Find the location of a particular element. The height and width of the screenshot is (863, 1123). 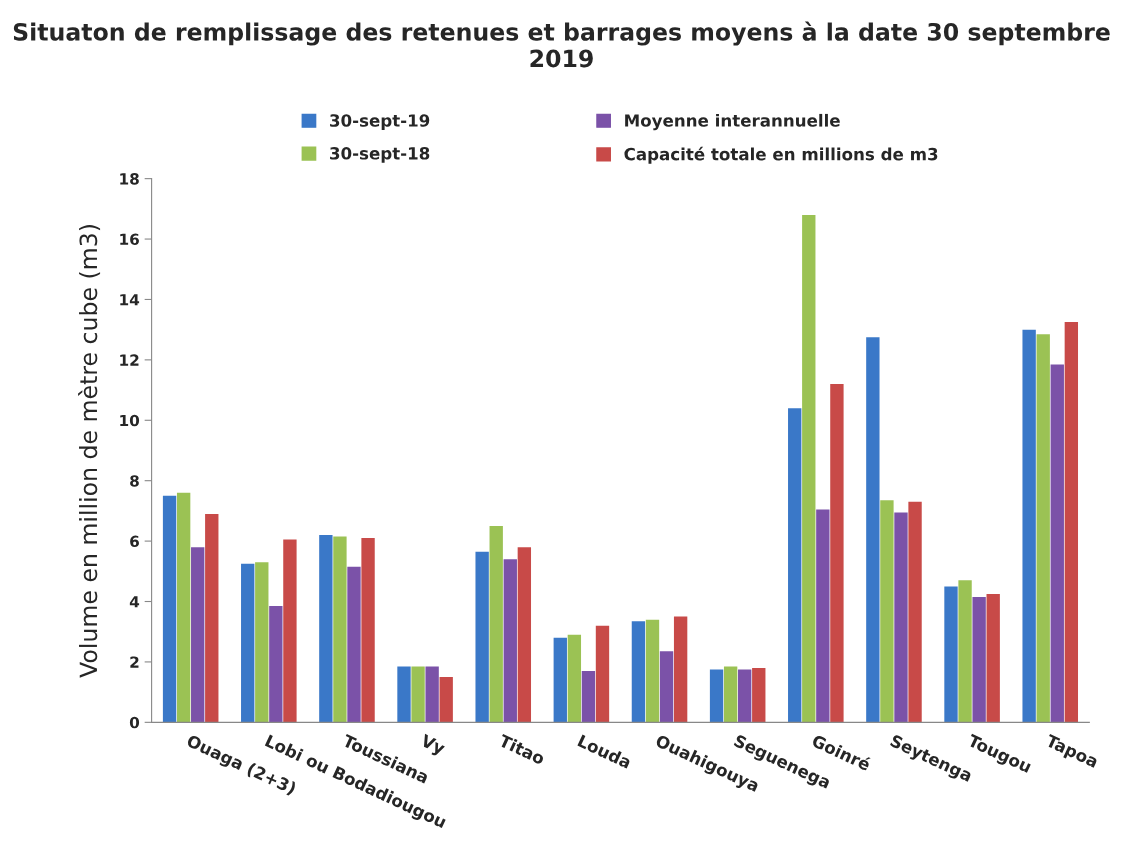

y-axis-title: Volume en million de mètre cube (m3) is located at coordinates (89, 451).